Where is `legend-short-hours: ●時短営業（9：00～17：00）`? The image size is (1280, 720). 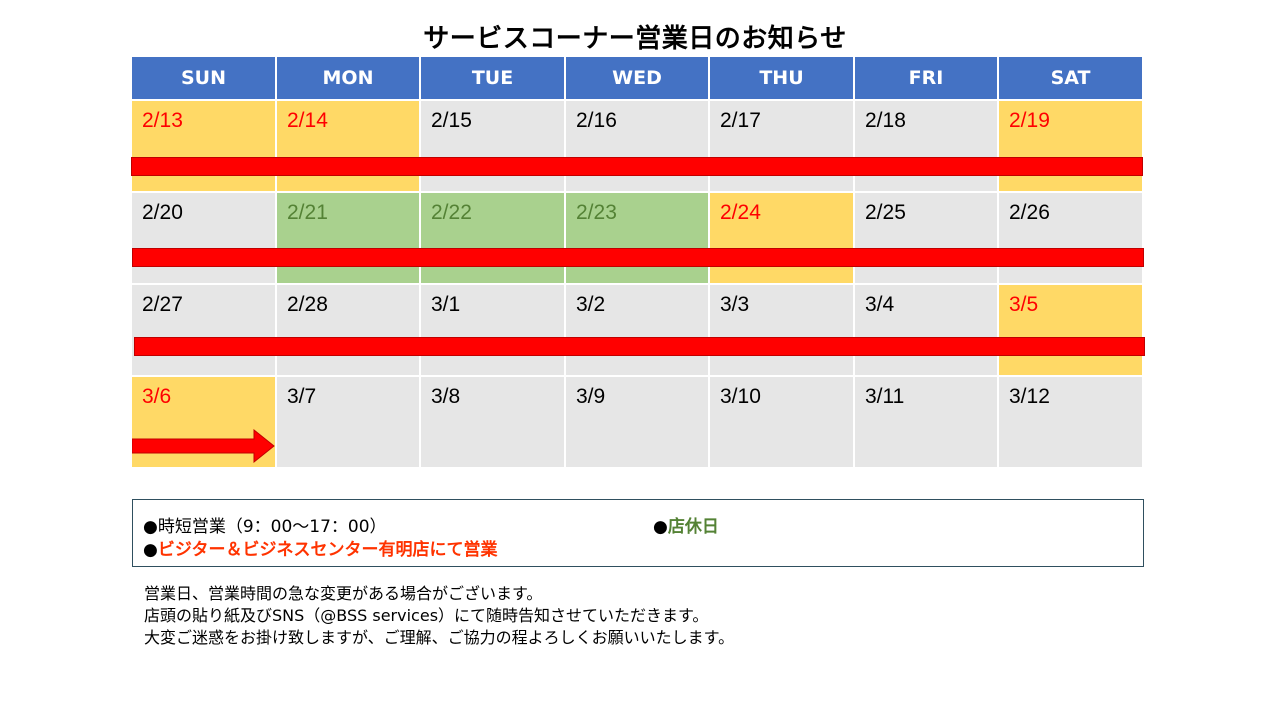
legend-short-hours: ●時短営業（9：00～17：00） is located at coordinates (265, 524).